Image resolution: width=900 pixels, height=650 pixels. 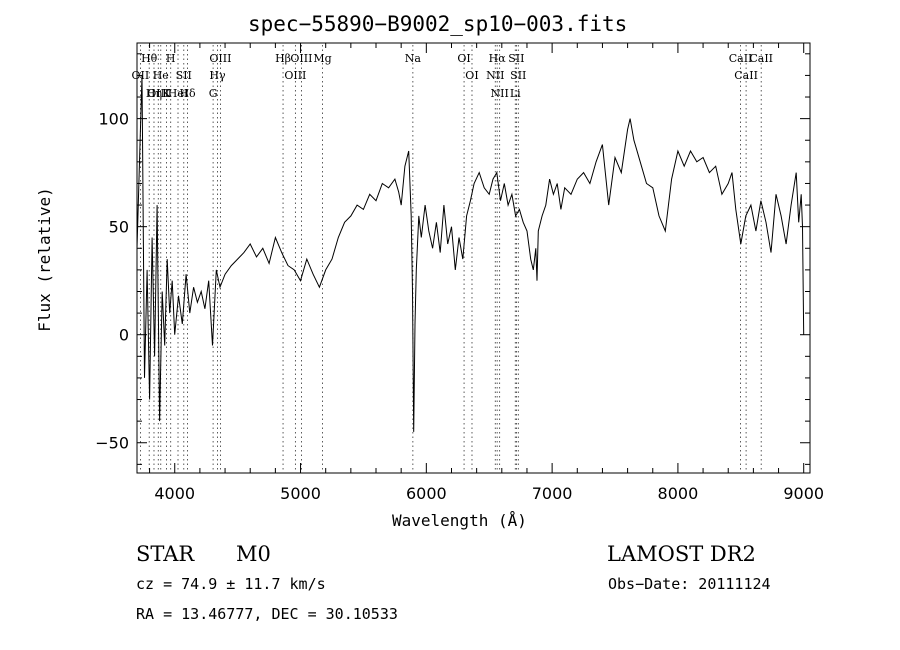 I want to click on y-axis-label: Flux (relative), so click(x=44, y=259).